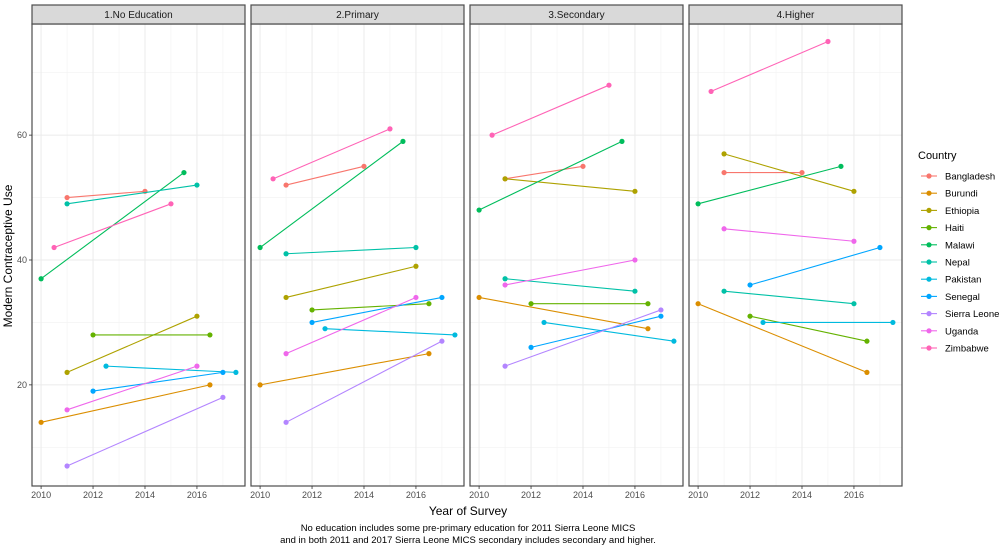  I want to click on facet-strip-label: 2.Primary, so click(357, 15).